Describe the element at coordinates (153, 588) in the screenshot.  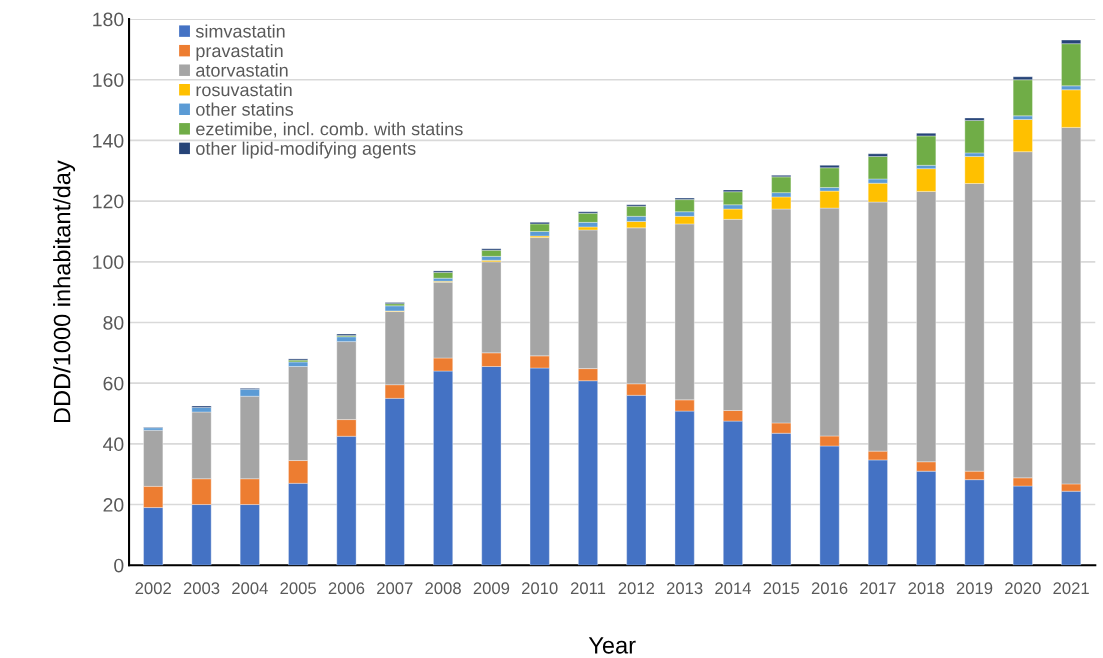
I see `x-tick-label: 2002` at that location.